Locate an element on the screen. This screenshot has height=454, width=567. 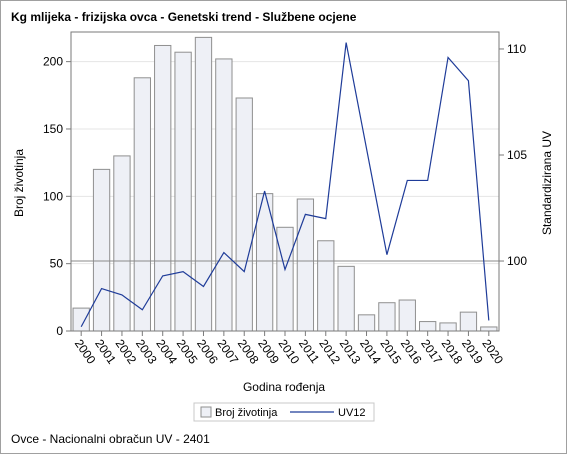
x-tick-label: 2002 is located at coordinates (125, 352).